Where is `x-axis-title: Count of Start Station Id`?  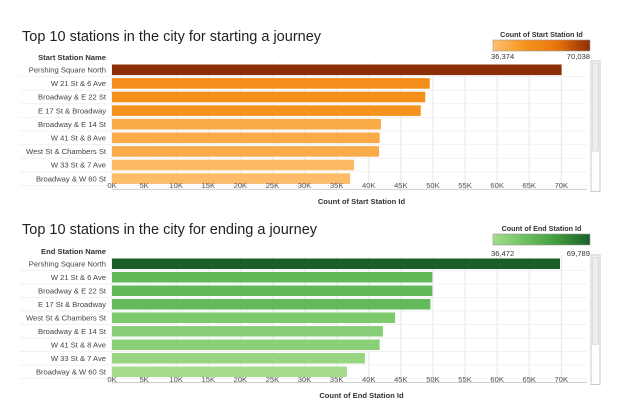 x-axis-title: Count of Start Station Id is located at coordinates (362, 201).